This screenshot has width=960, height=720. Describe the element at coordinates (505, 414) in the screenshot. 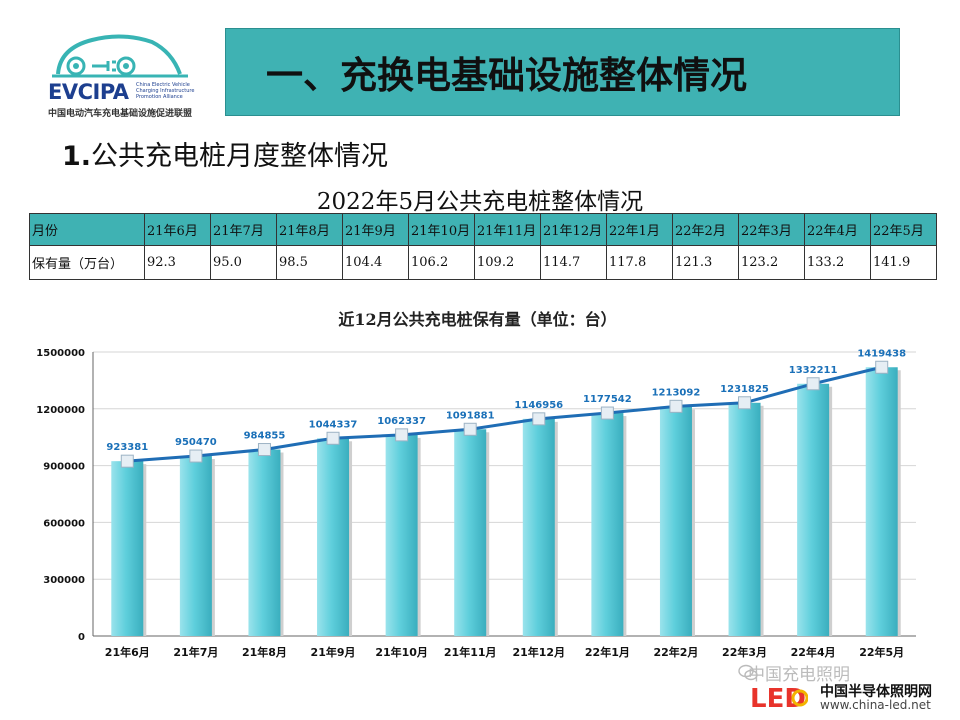

I see `trend-line` at that location.